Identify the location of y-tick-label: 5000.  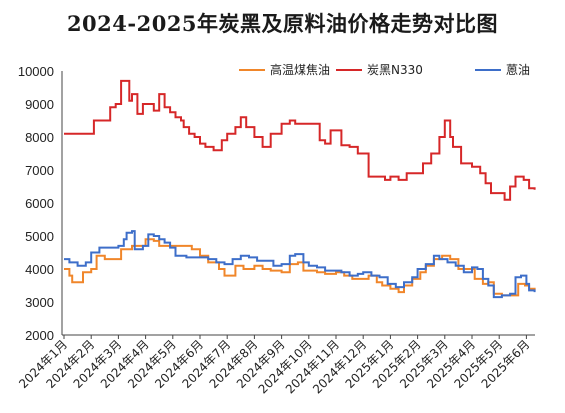
(39, 236).